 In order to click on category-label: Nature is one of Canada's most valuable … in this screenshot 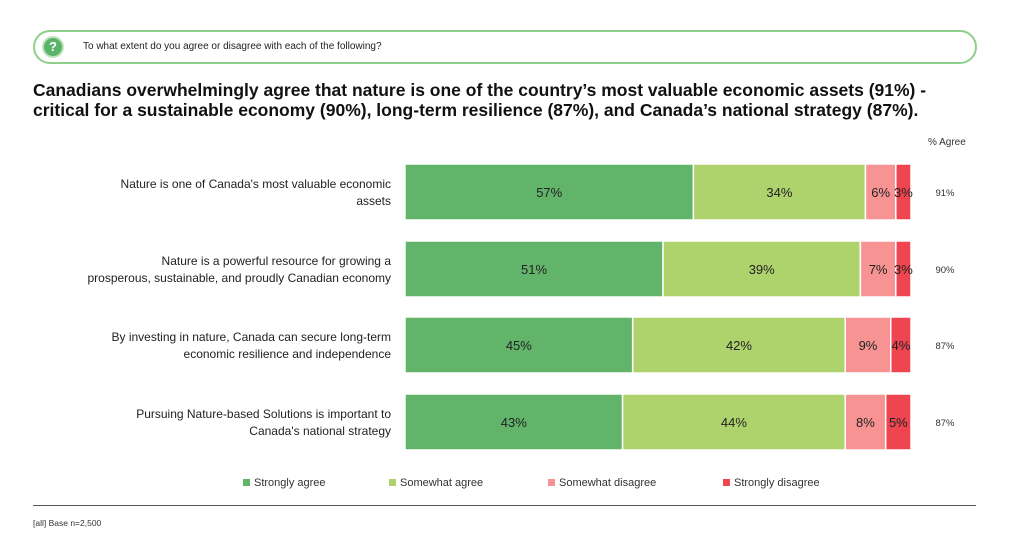, I will do `click(256, 192)`.